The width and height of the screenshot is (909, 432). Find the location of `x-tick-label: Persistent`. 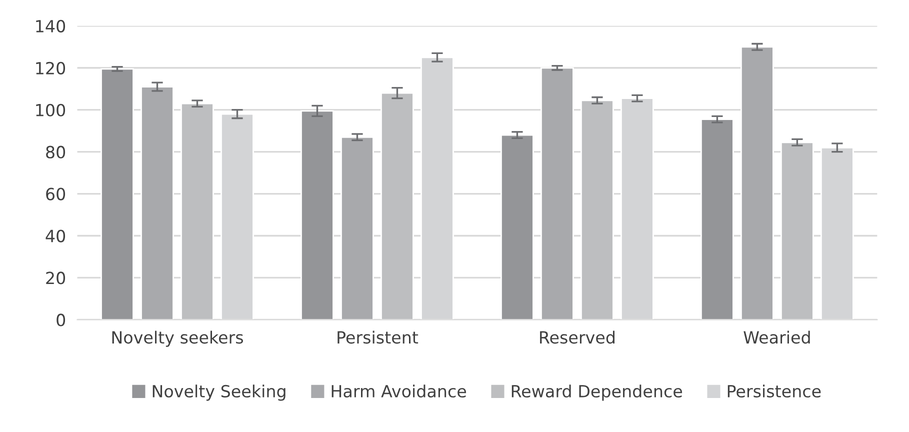

x-tick-label: Persistent is located at coordinates (378, 337).